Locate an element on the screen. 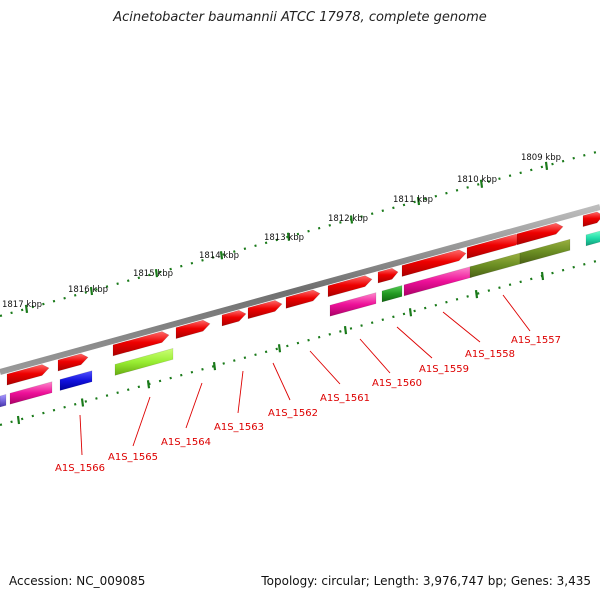 Image resolution: width=600 pixels, height=600 pixels. scale-label: 1813 kbp is located at coordinates (284, 238).